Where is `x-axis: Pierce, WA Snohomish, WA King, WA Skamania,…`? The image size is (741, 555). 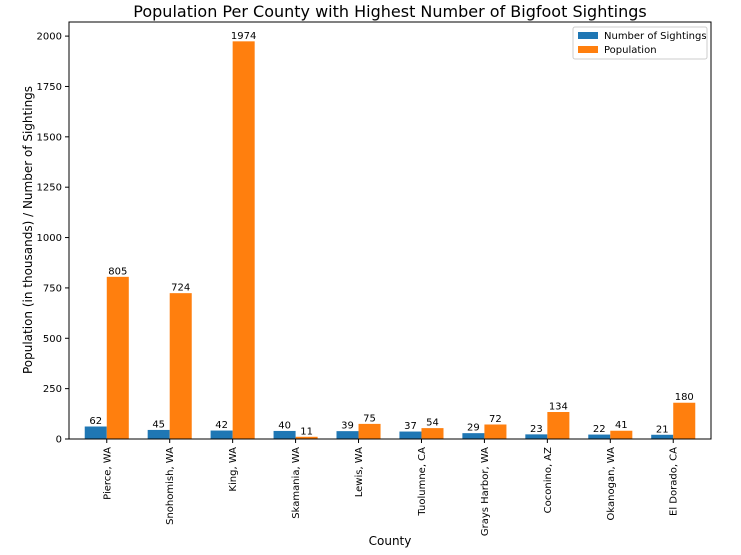
x-axis: Pierce, WA Snohomish, WA King, WA Skamania,… is located at coordinates (391, 487).